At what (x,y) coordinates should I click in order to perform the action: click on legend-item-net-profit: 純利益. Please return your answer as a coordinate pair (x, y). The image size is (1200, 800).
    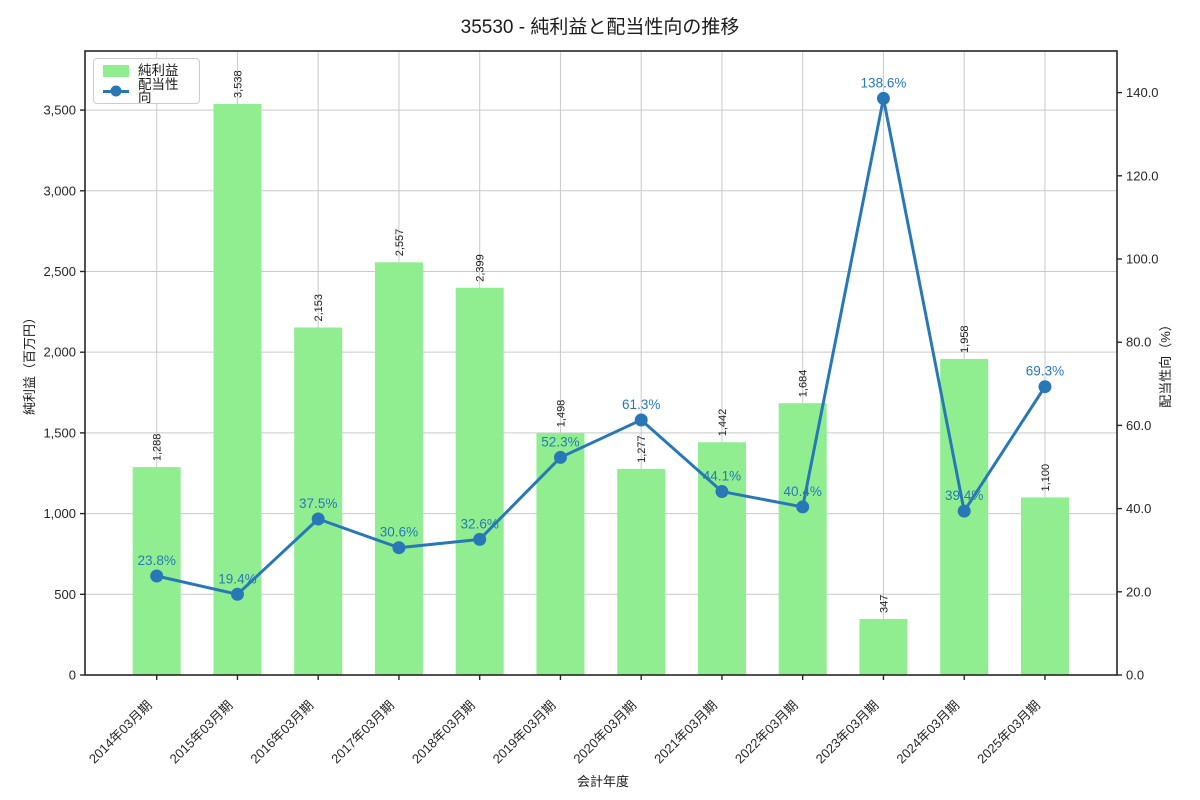
    Looking at the image, I should click on (146, 71).